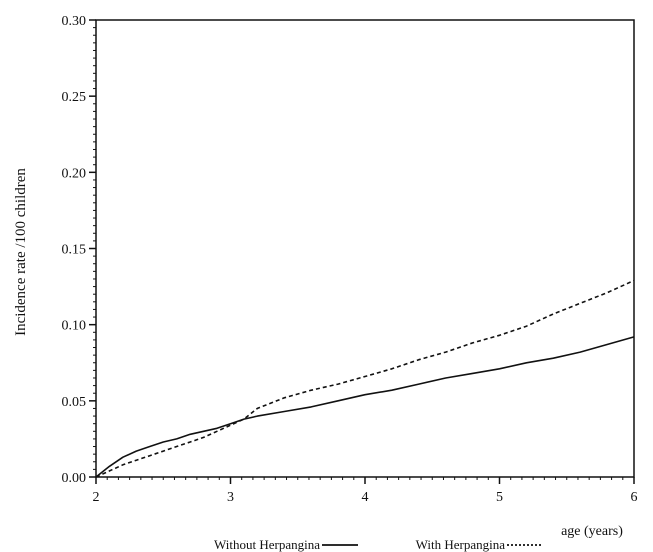  What do you see at coordinates (230, 497) in the screenshot?
I see `x-tick-label: 3` at bounding box center [230, 497].